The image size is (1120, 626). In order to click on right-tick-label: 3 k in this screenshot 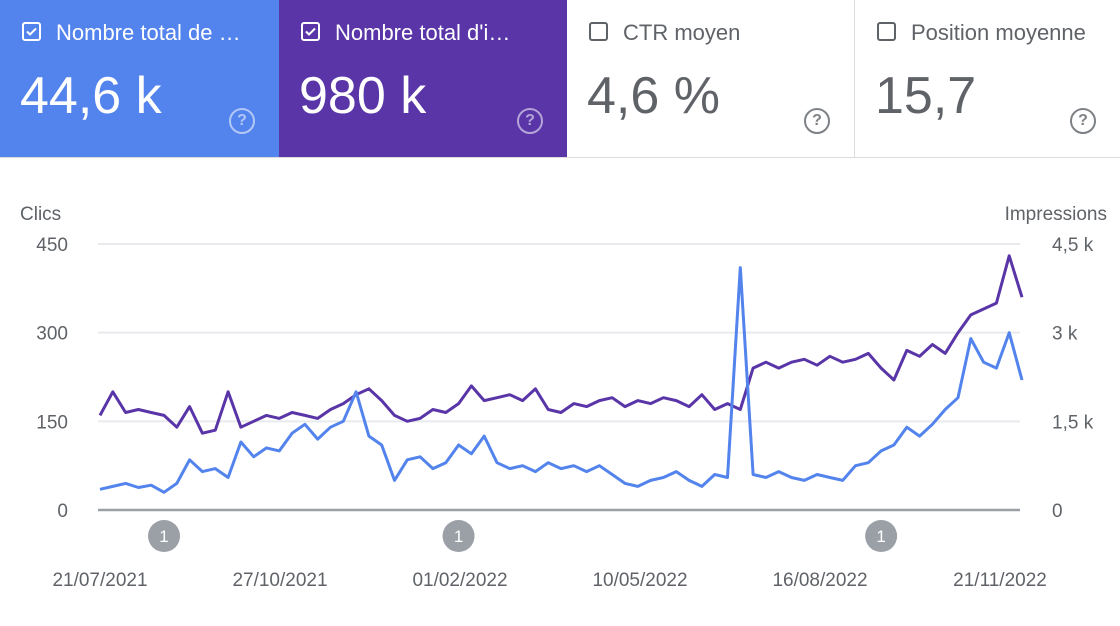, I will do `click(1065, 334)`.